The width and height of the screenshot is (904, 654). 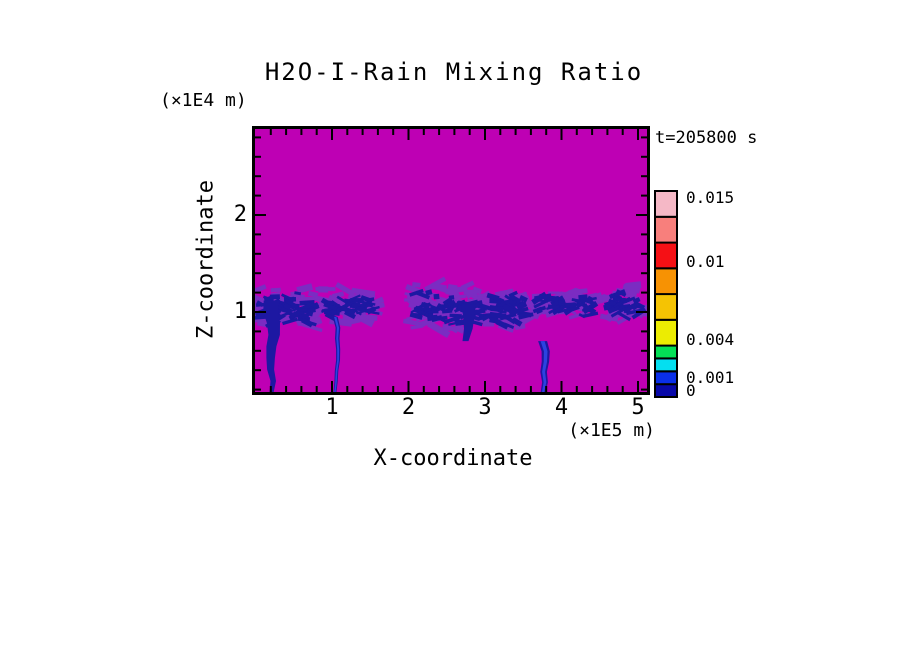 I want to click on z-tick-label: 2, so click(x=240, y=214).